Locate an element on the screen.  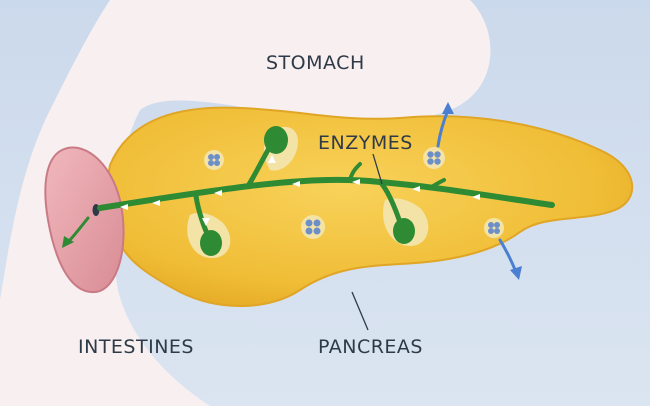
stomach-label: STOMACH is located at coordinates (315, 63).